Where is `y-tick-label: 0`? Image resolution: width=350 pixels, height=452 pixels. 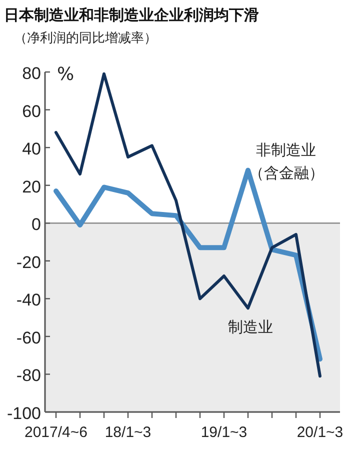
y-tick-label: 0 is located at coordinates (36, 224).